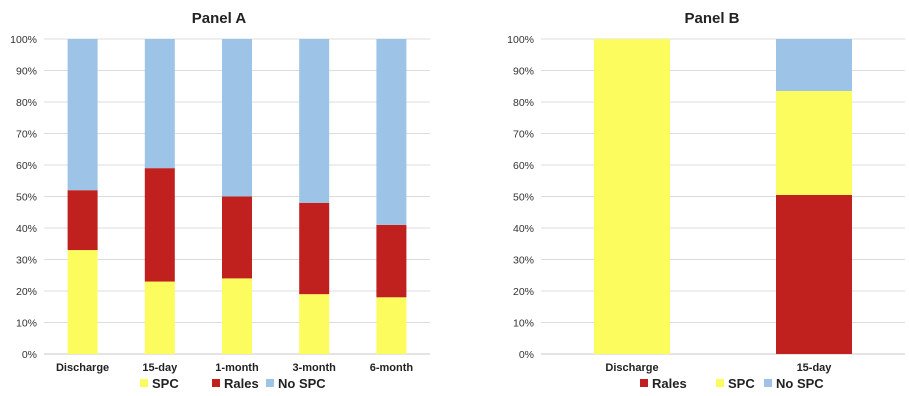 The image size is (909, 396). Describe the element at coordinates (644, 383) in the screenshot. I see `panel-1-legend-swatch-rales` at that location.